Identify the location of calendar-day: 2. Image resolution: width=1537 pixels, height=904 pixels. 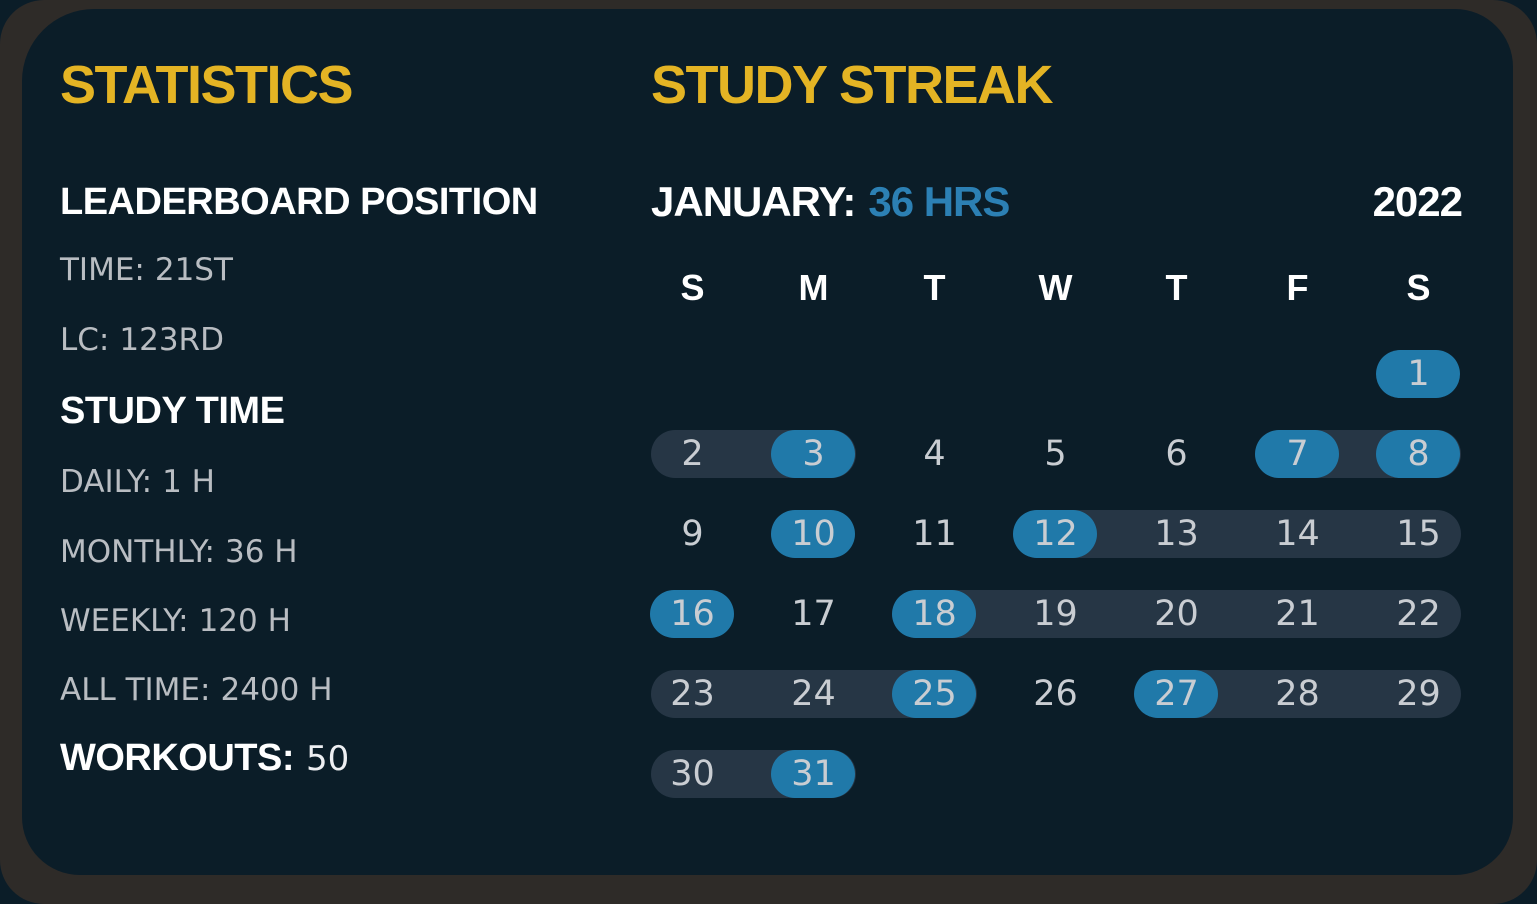
(692, 454).